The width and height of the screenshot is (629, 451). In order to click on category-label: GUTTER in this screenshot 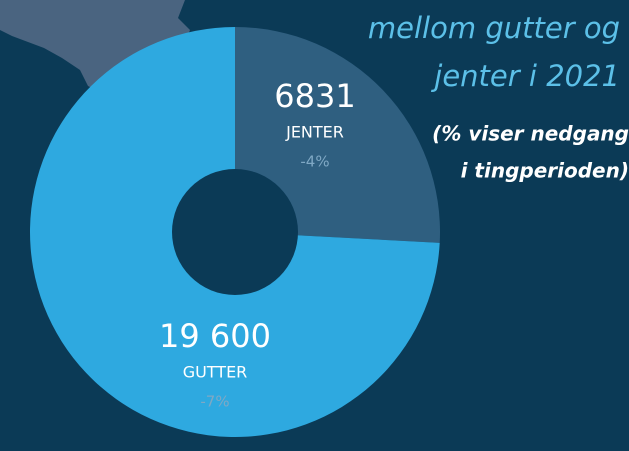, I will do `click(215, 372)`.